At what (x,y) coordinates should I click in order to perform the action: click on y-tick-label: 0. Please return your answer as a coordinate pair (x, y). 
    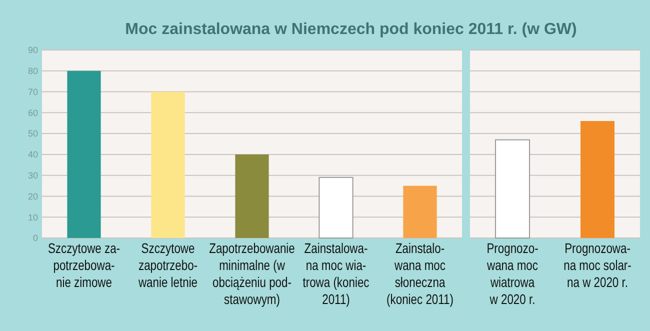
    Looking at the image, I should click on (35, 238).